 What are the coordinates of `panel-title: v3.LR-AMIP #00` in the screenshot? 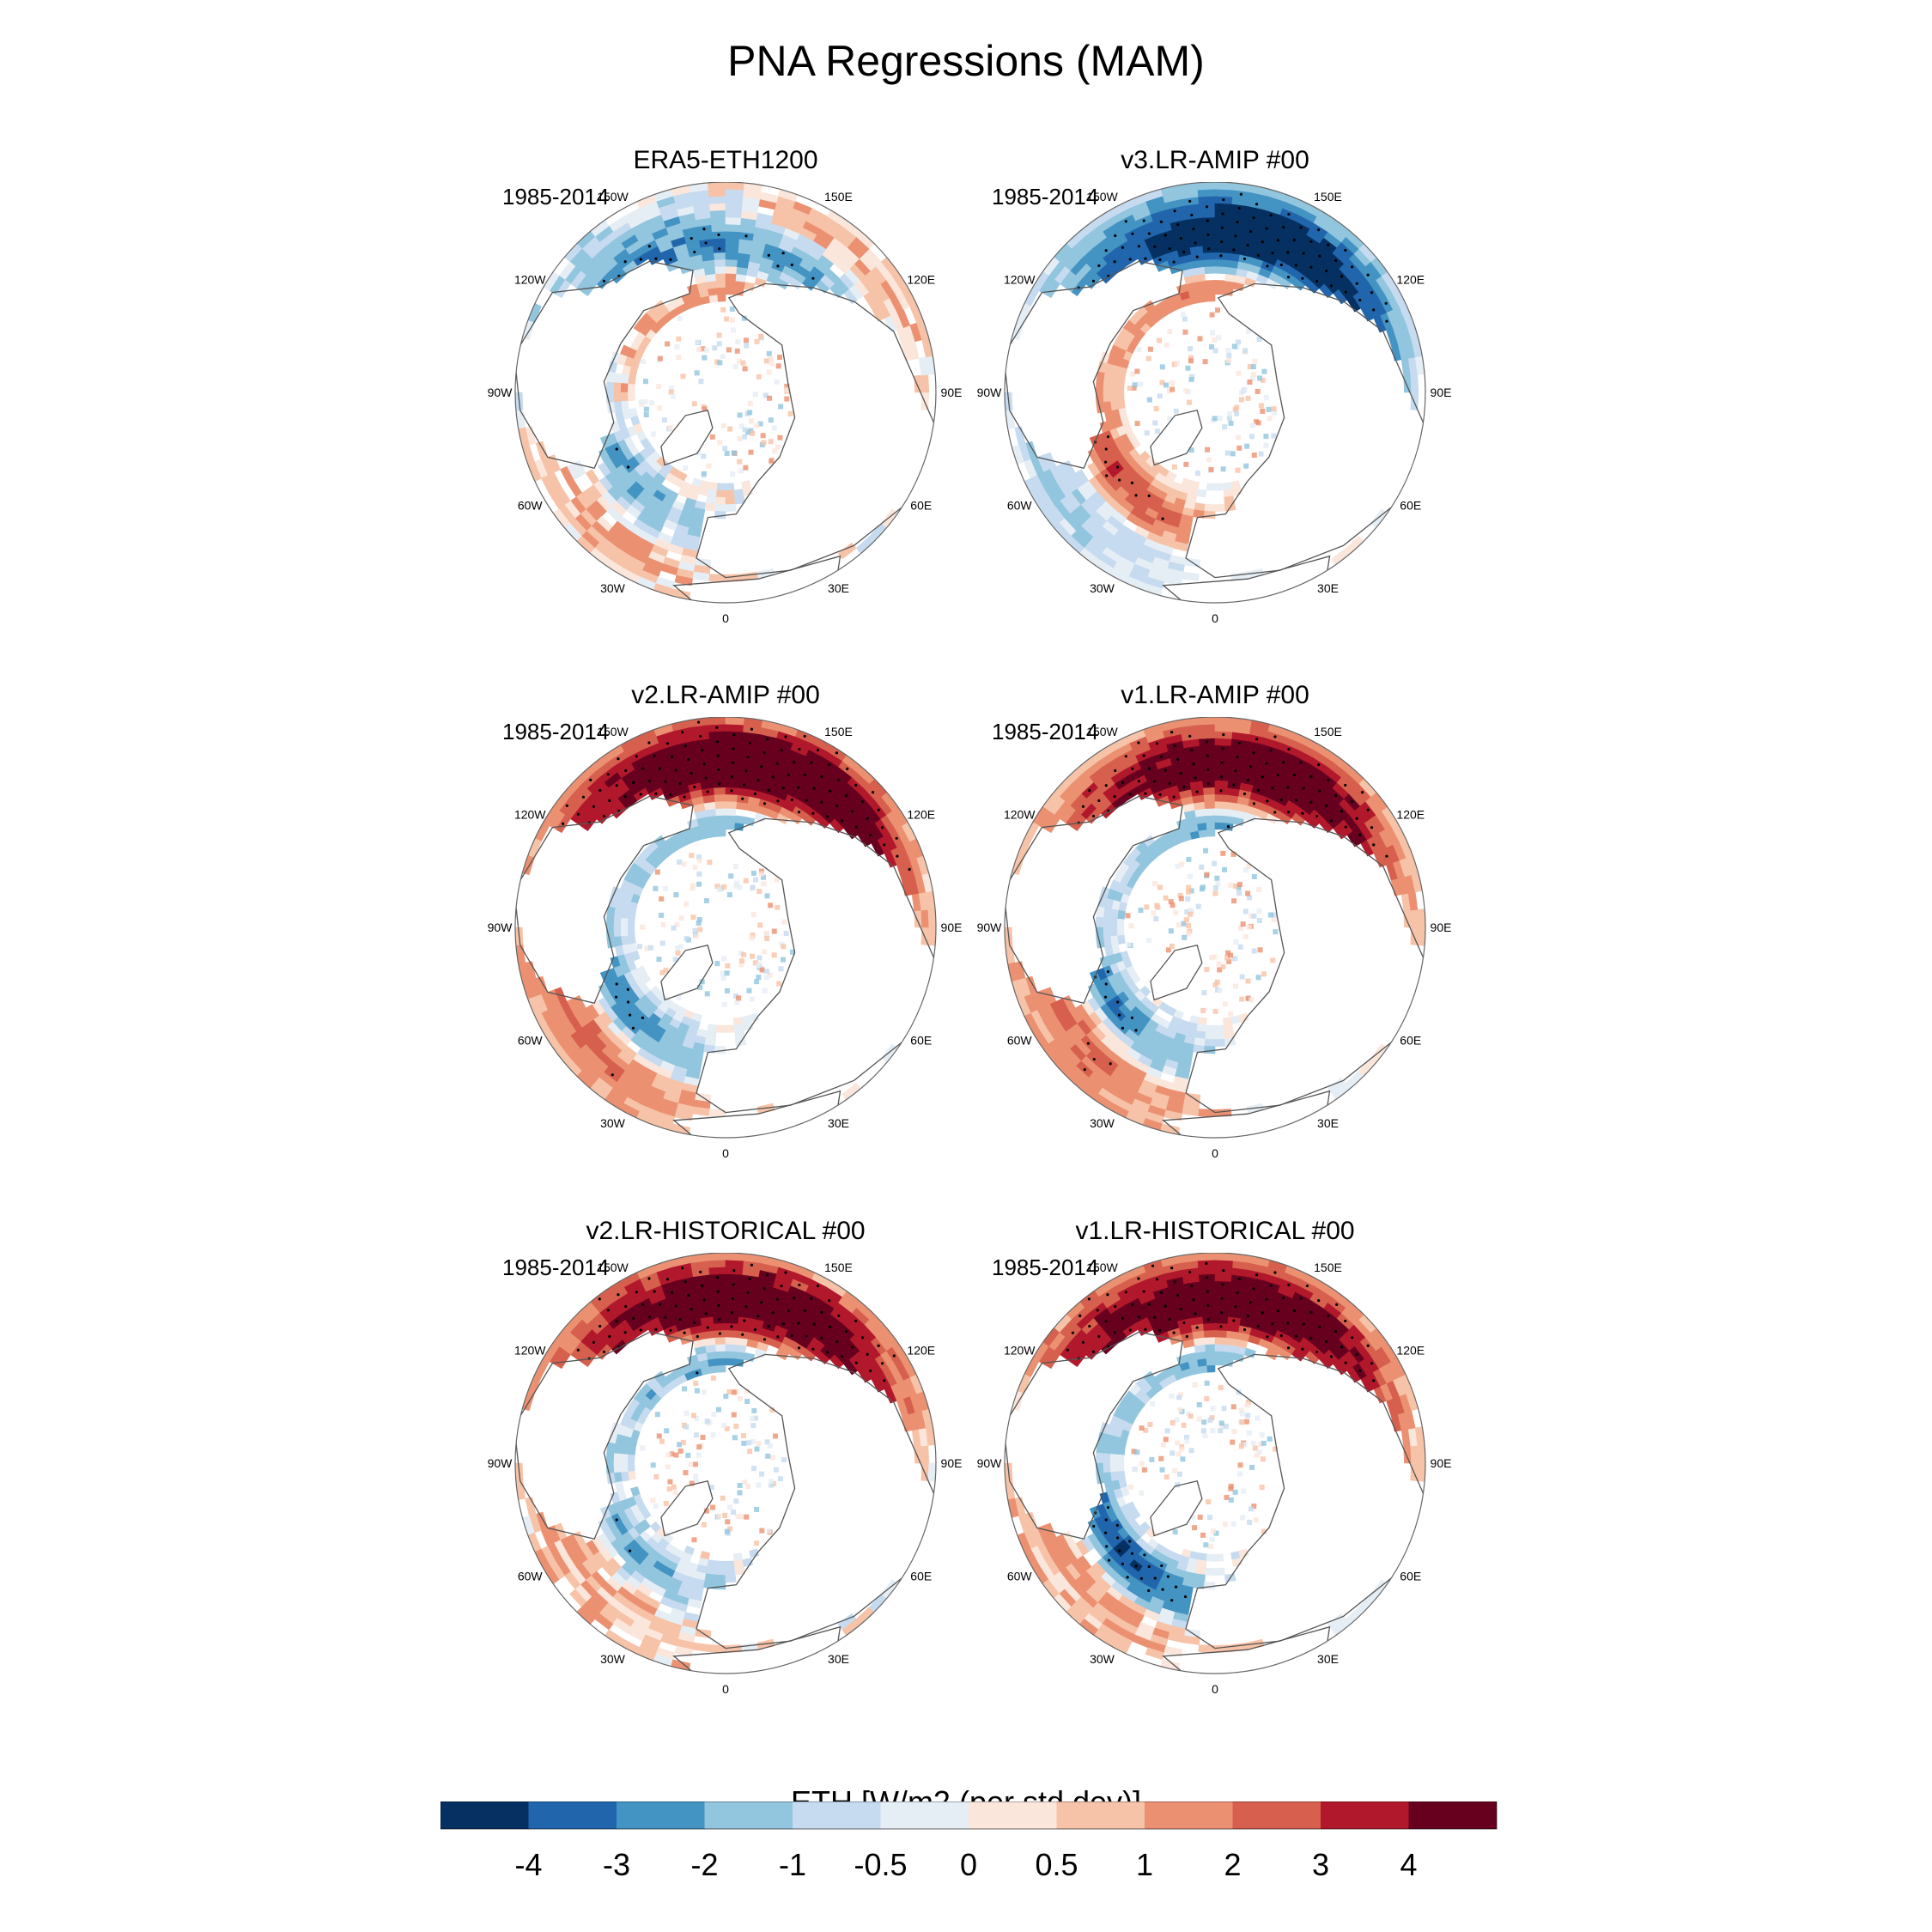 It's located at (1215, 160).